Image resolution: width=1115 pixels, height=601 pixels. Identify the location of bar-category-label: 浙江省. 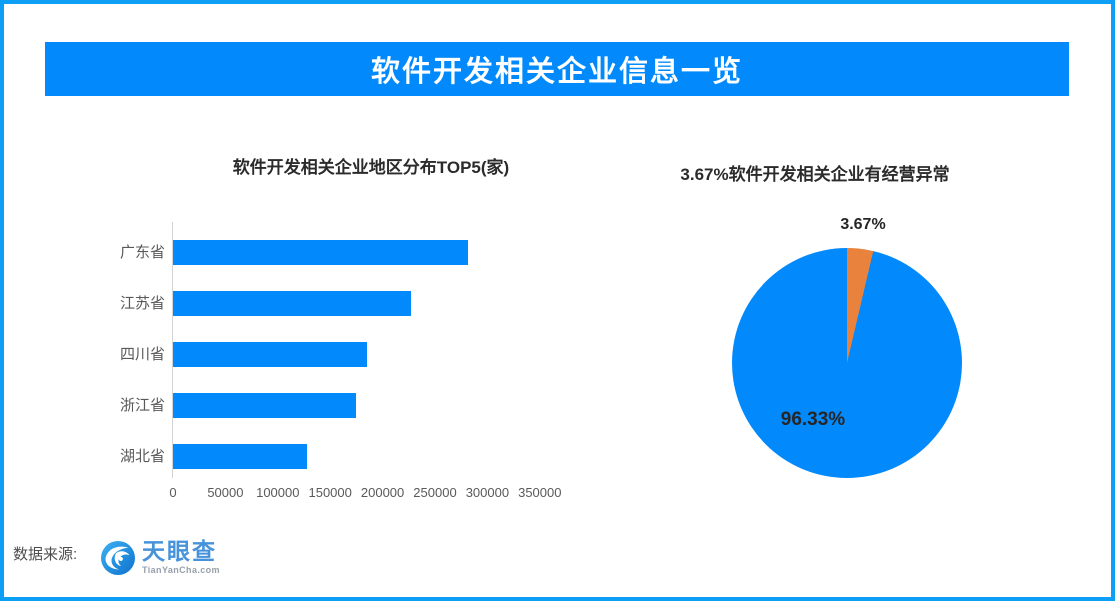
(142, 405).